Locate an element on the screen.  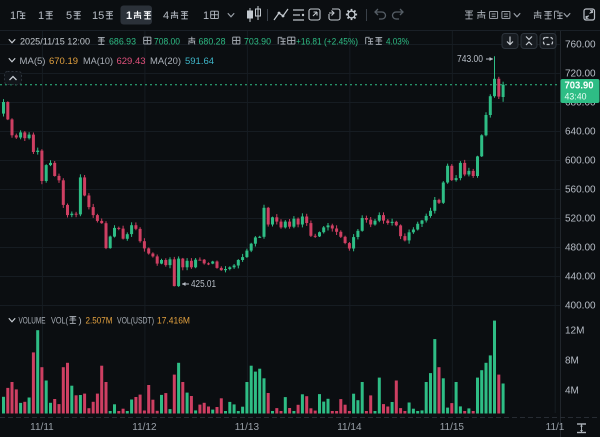
svg-text: 4.03% is located at coordinates (397, 42).